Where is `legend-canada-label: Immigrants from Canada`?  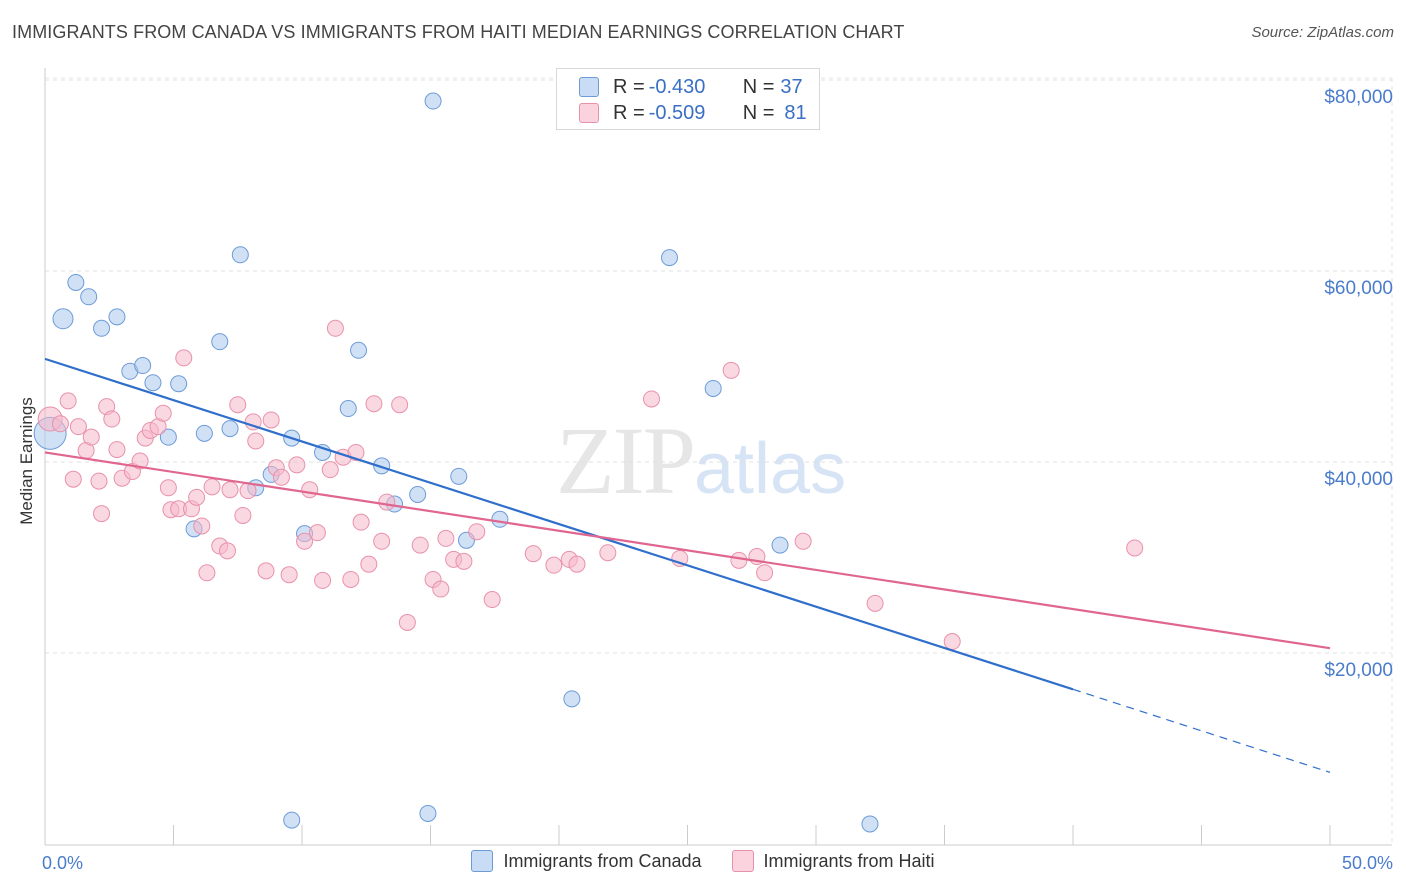
legend-canada-label: Immigrants from Canada is located at coordinates (602, 860).